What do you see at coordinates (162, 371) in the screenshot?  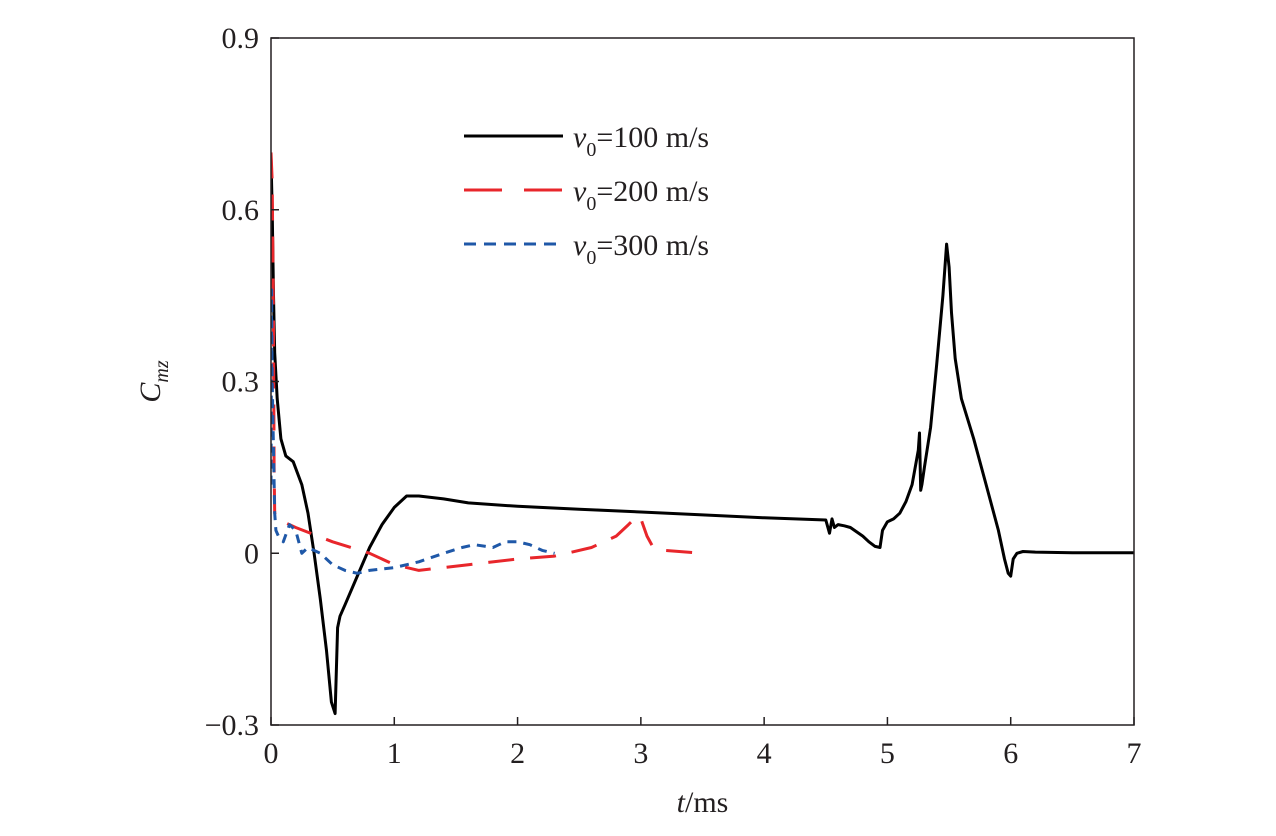 I see `y-axis-label-sub: mz` at bounding box center [162, 371].